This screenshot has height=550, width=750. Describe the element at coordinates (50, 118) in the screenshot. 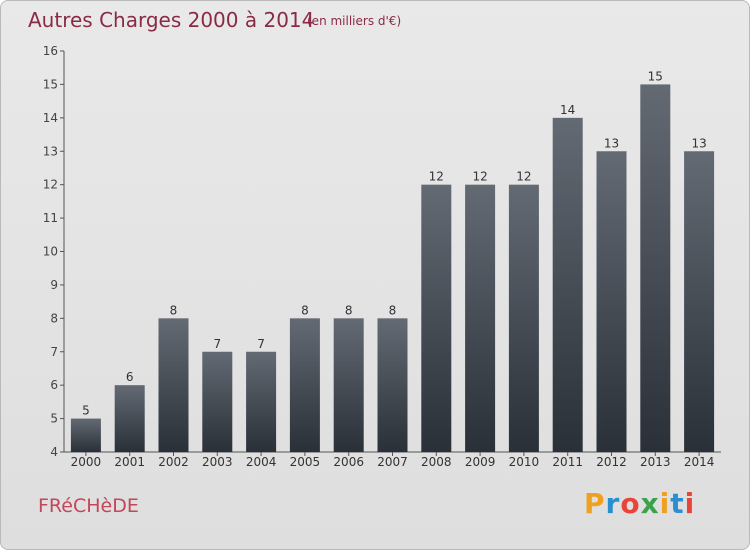

I see `y-tick-label: 14` at that location.